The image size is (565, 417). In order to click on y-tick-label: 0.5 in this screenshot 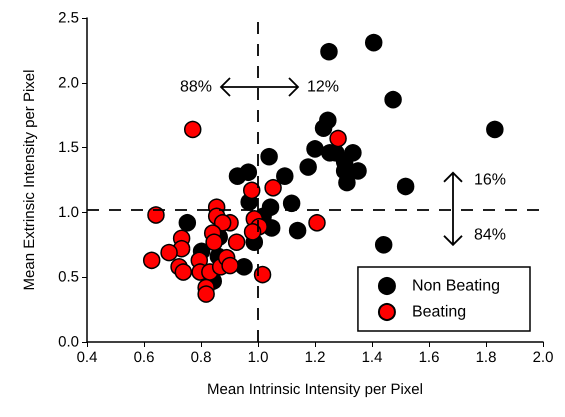, I will do `click(68, 277)`.